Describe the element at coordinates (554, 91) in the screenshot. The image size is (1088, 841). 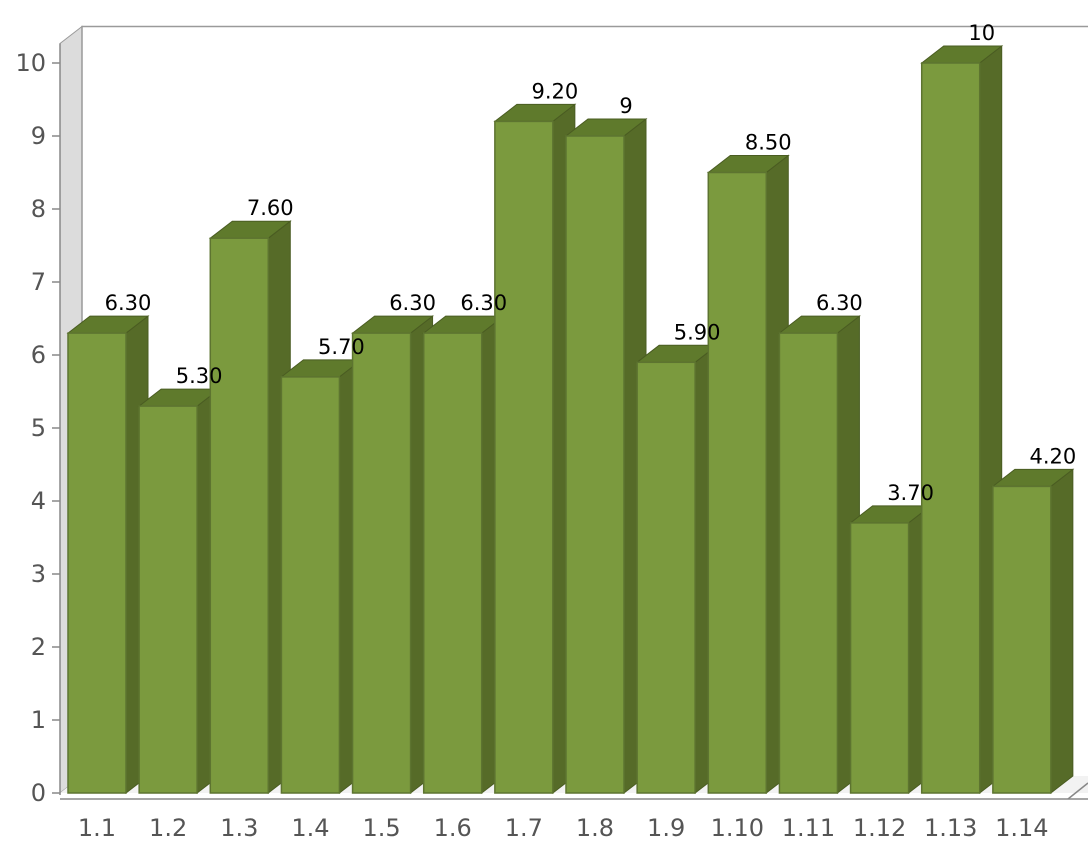
I see `data-label: 9.20` at that location.